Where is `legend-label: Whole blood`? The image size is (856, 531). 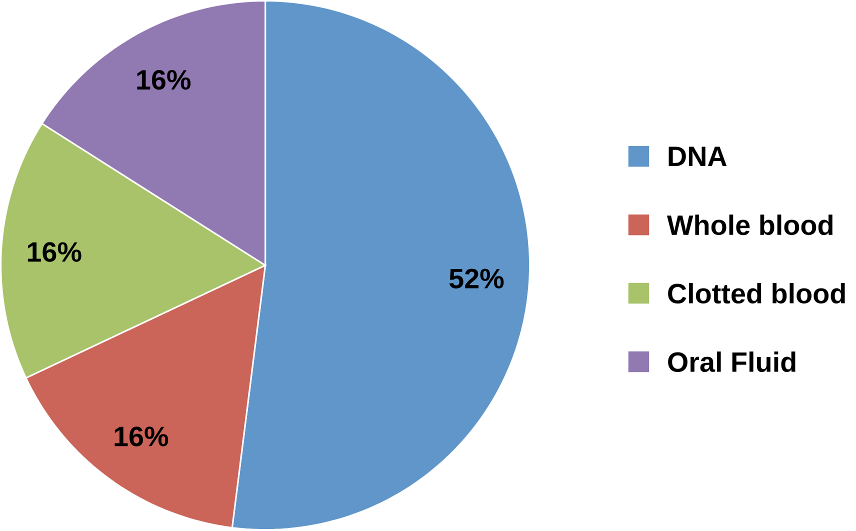
legend-label: Whole blood is located at coordinates (749, 225).